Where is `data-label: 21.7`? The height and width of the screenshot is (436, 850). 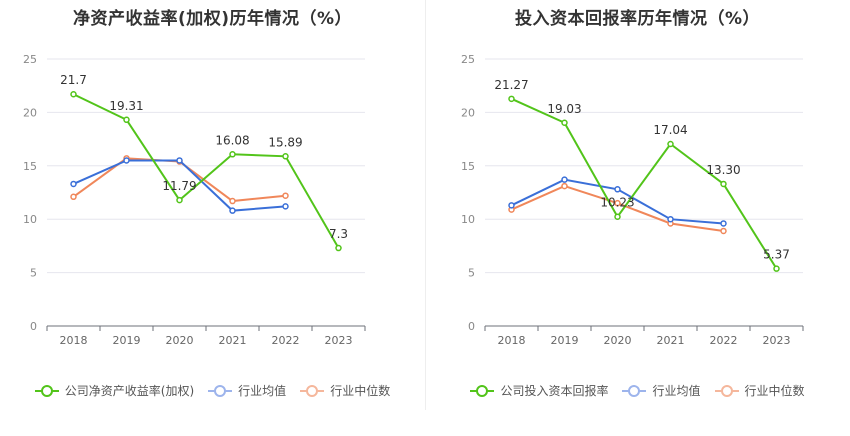 data-label: 21.7 is located at coordinates (73, 80).